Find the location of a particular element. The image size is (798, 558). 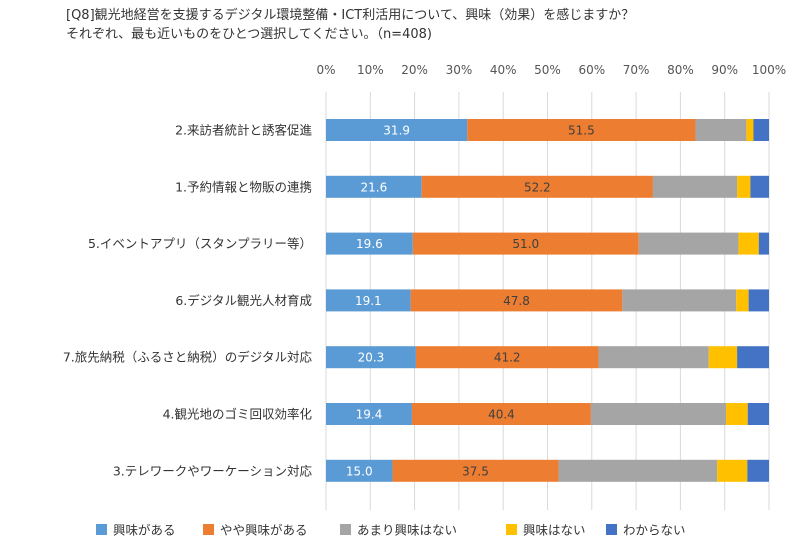

x-tick-label: 10% is located at coordinates (370, 70).